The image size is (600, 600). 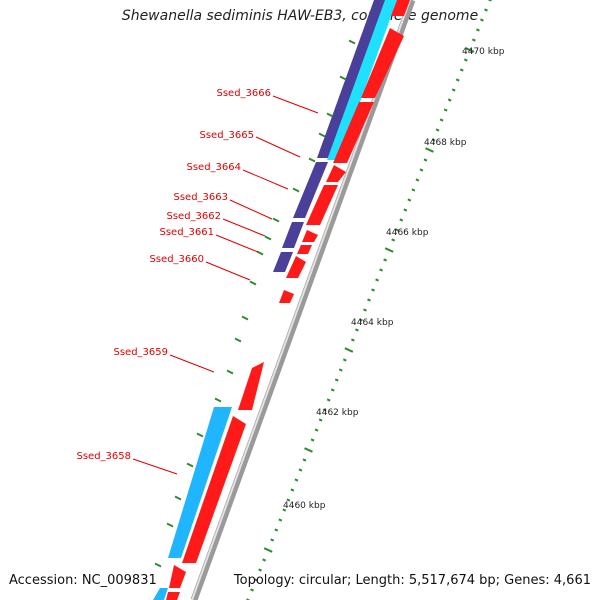 I want to click on gene-label: Ssed_3664, so click(x=213, y=167).